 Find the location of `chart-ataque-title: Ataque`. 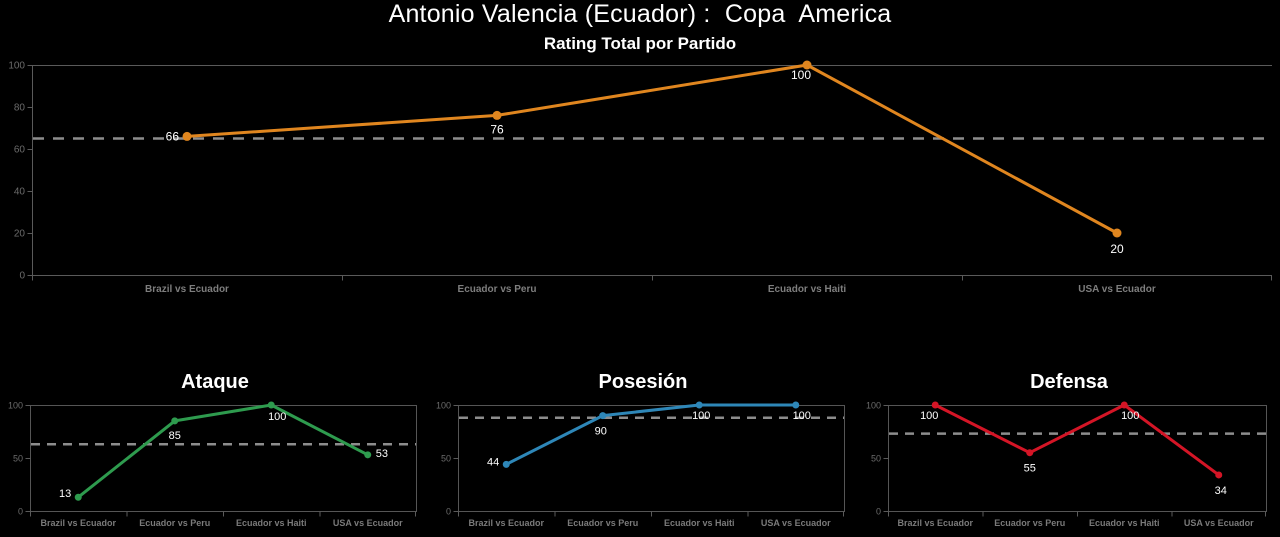

chart-ataque-title: Ataque is located at coordinates (215, 382).